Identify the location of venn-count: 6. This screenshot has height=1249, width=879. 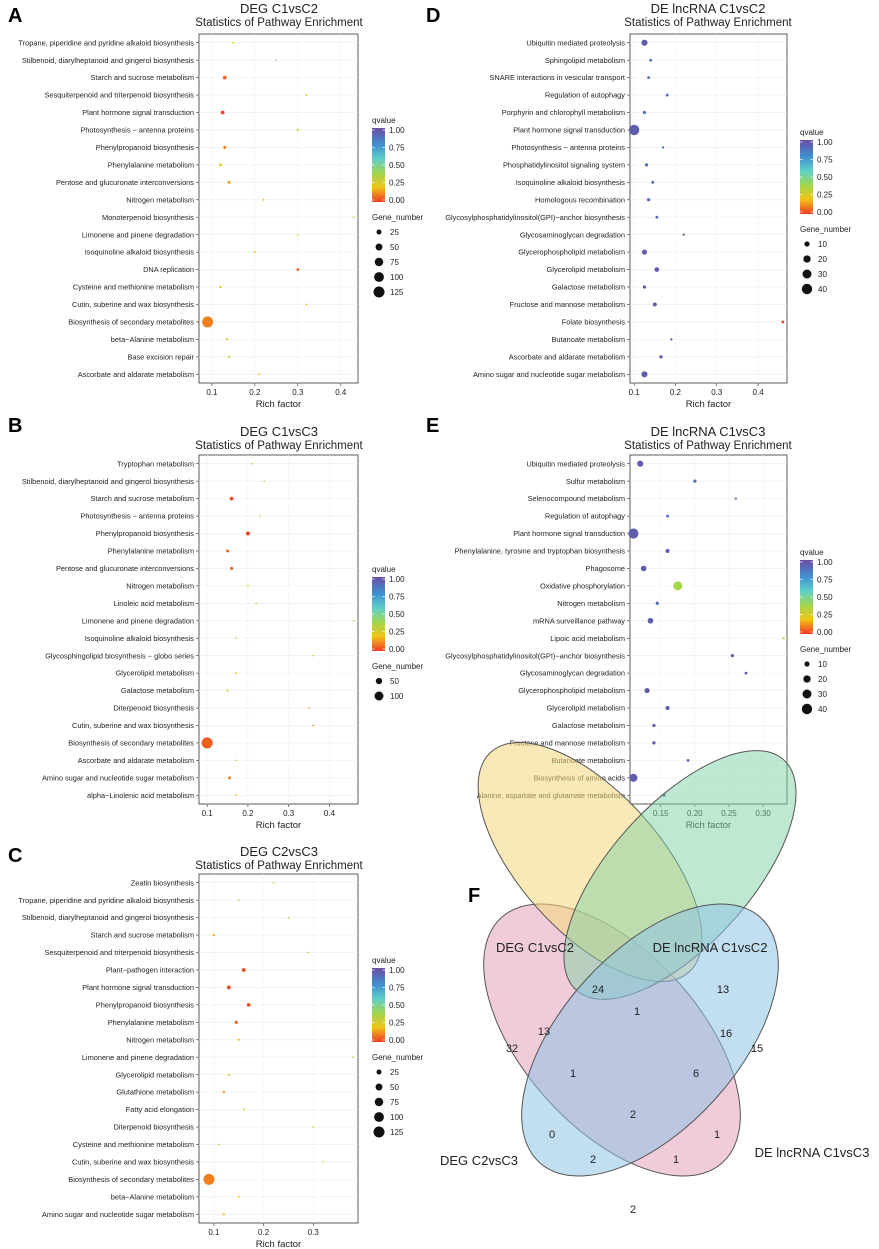
(696, 1074).